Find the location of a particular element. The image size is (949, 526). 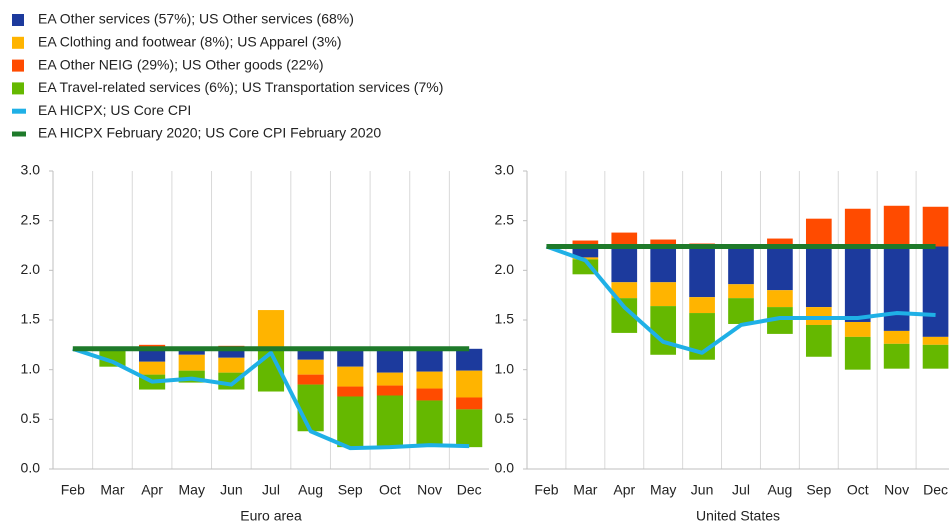

x-tick-label: Sep is located at coordinates (350, 490).